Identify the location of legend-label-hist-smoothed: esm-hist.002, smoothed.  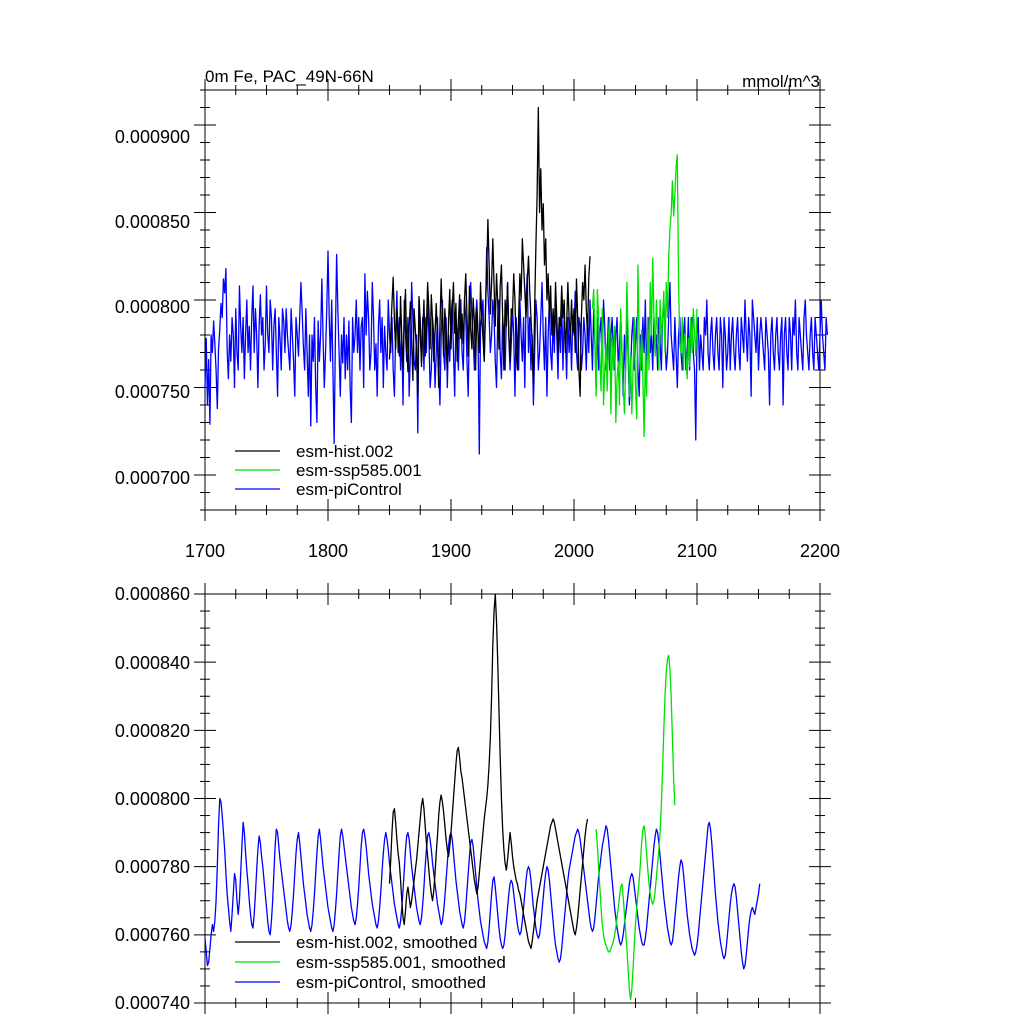
(386, 942).